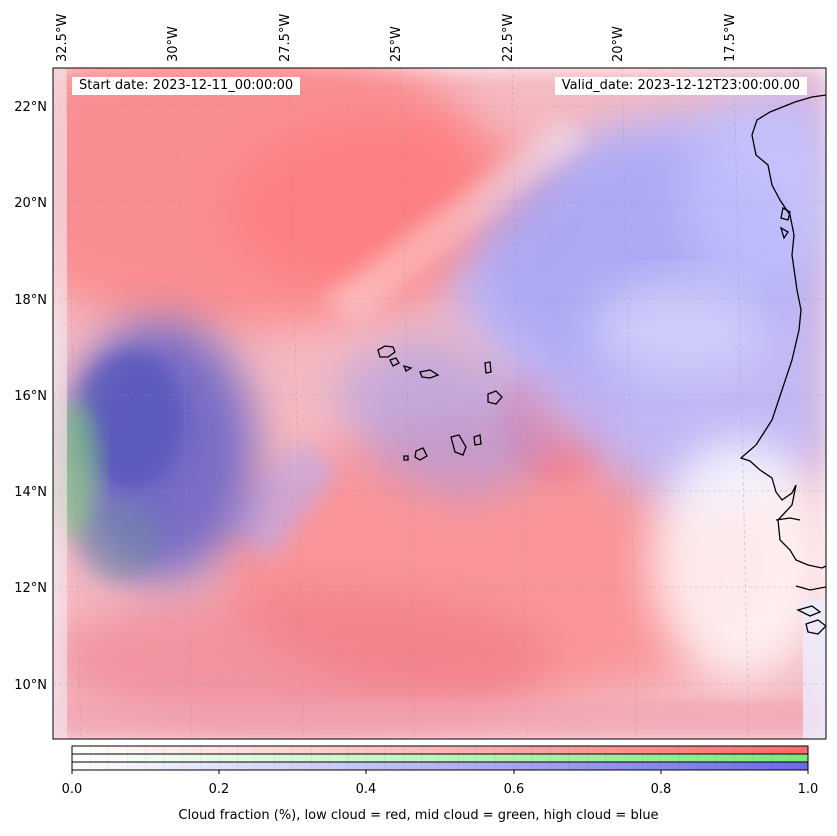 The image size is (837, 836). Describe the element at coordinates (508, 38) in the screenshot. I see `lon-label: 22.5°W` at that location.